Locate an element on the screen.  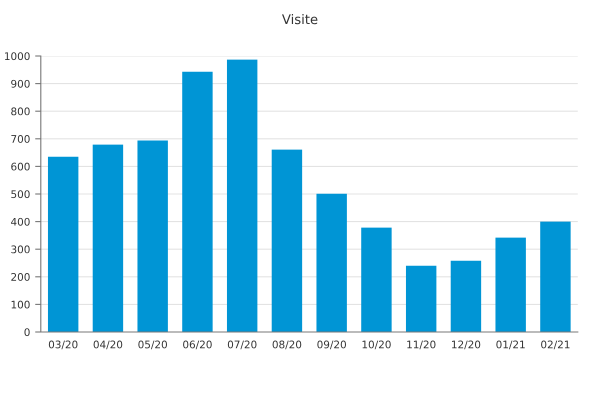
y-tick-label: 100 is located at coordinates (21, 304).